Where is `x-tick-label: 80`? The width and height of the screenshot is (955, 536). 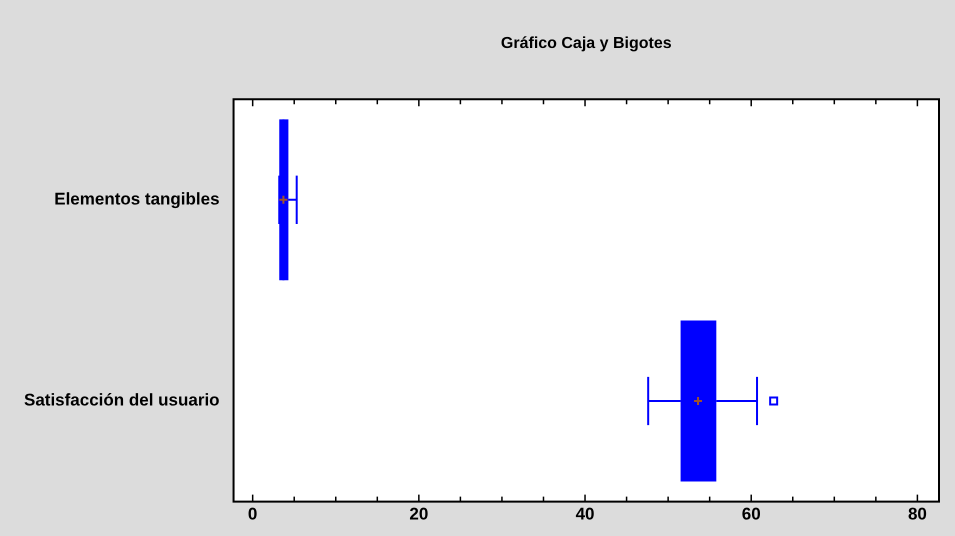 x-tick-label: 80 is located at coordinates (917, 514).